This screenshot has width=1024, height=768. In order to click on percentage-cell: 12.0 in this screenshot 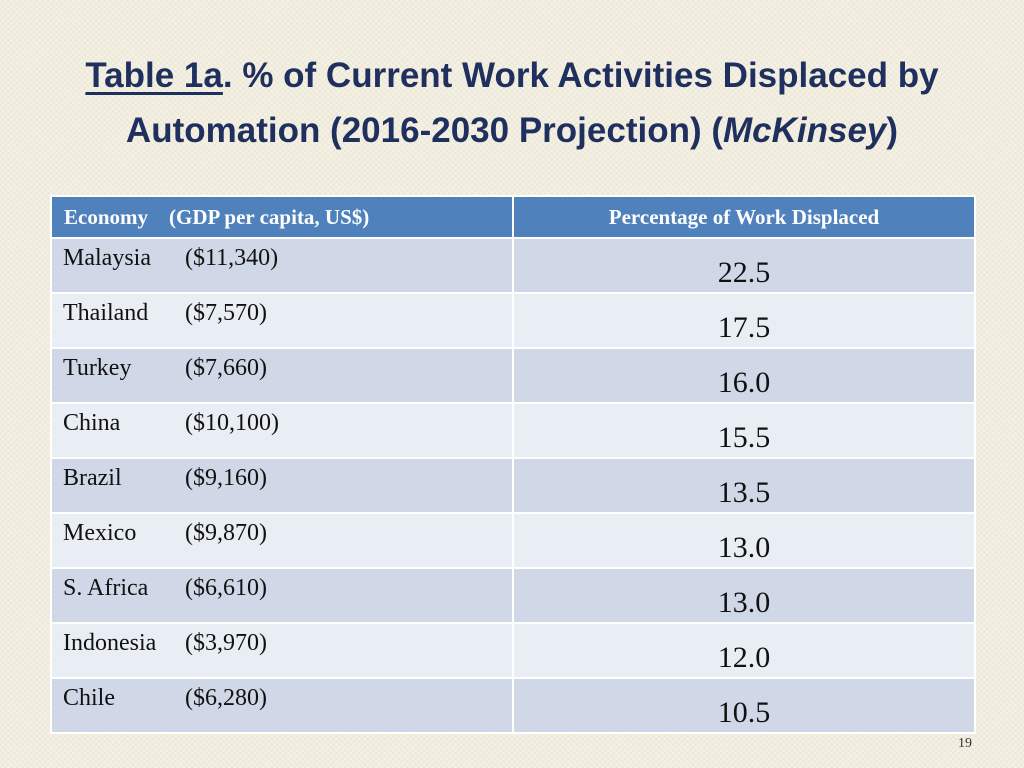, I will do `click(744, 650)`.